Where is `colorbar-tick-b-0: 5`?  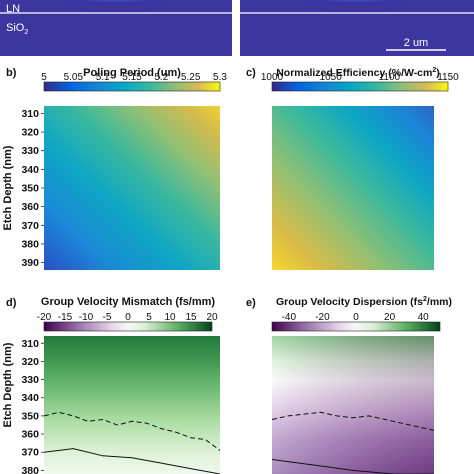
colorbar-tick-b-0: 5 is located at coordinates (44, 77).